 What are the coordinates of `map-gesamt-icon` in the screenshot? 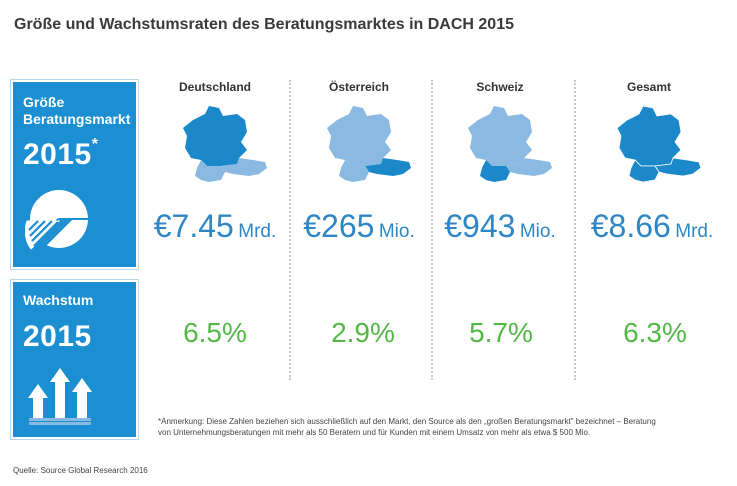 It's located at (659, 144).